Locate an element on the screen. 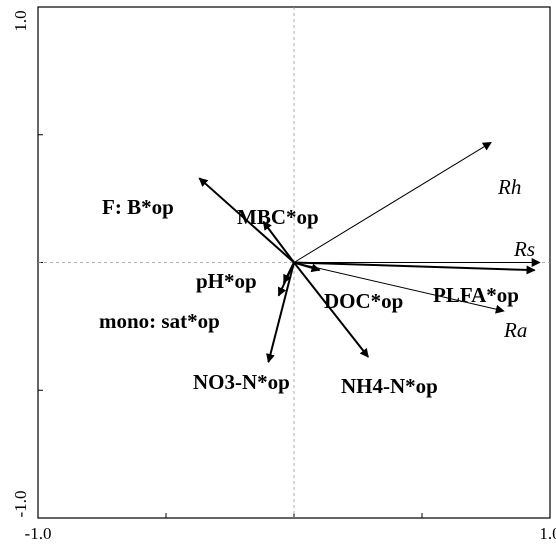 Image resolution: width=556 pixels, height=547 pixels. arrow-mono-sat-op is located at coordinates (286, 279).